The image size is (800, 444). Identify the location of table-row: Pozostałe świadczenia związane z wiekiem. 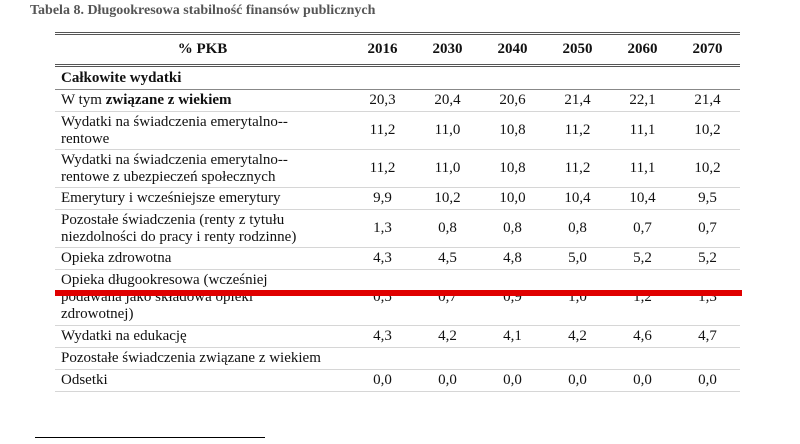
(397, 358).